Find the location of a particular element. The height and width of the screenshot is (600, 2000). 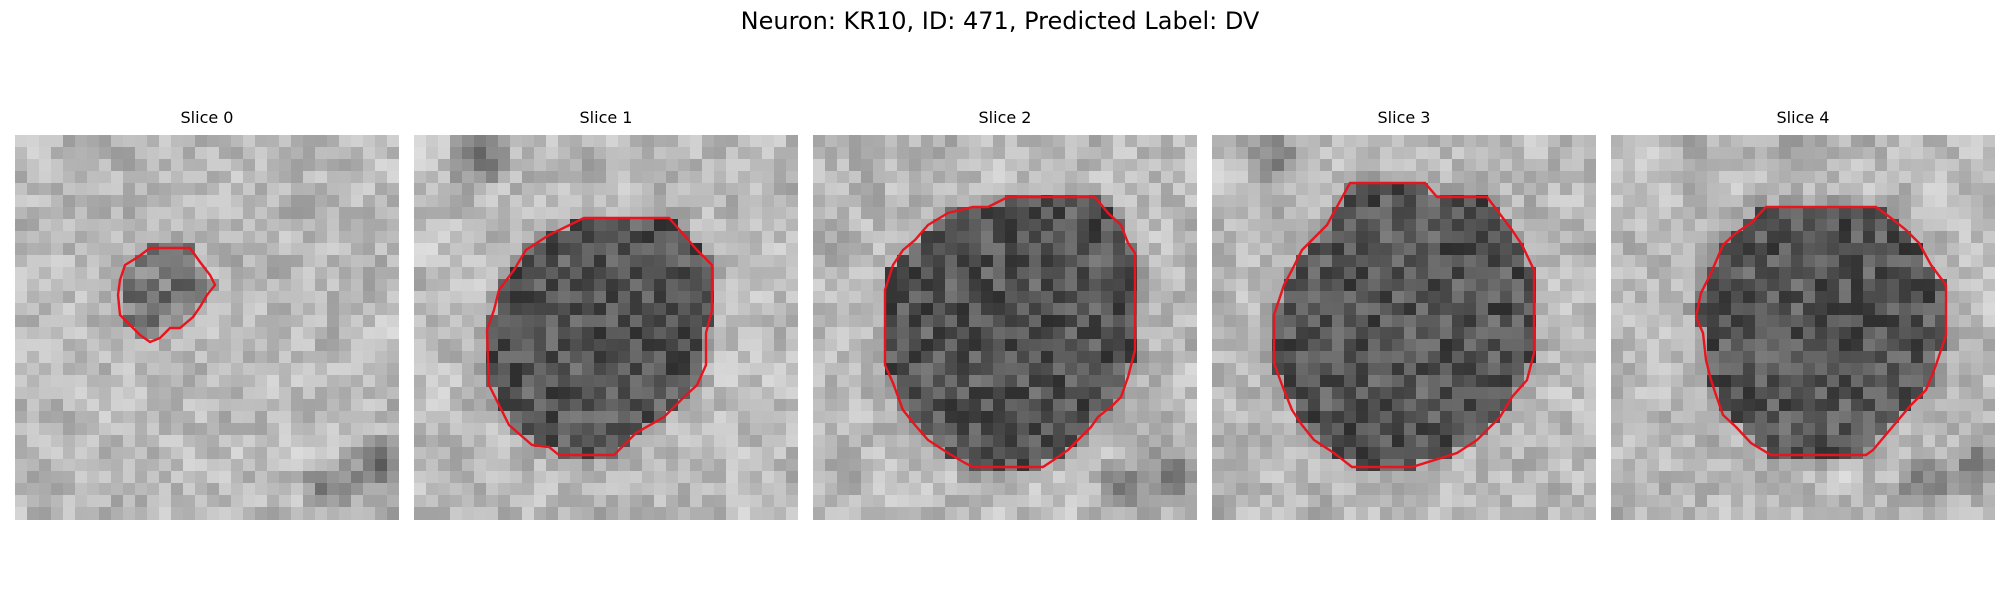

slice-panel-2: Slice 2 is located at coordinates (1005, 314).